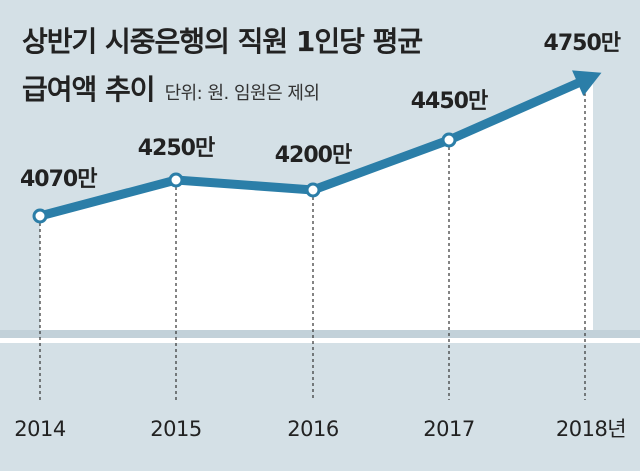  I want to click on data-label-2015: 4250만, so click(176, 148).